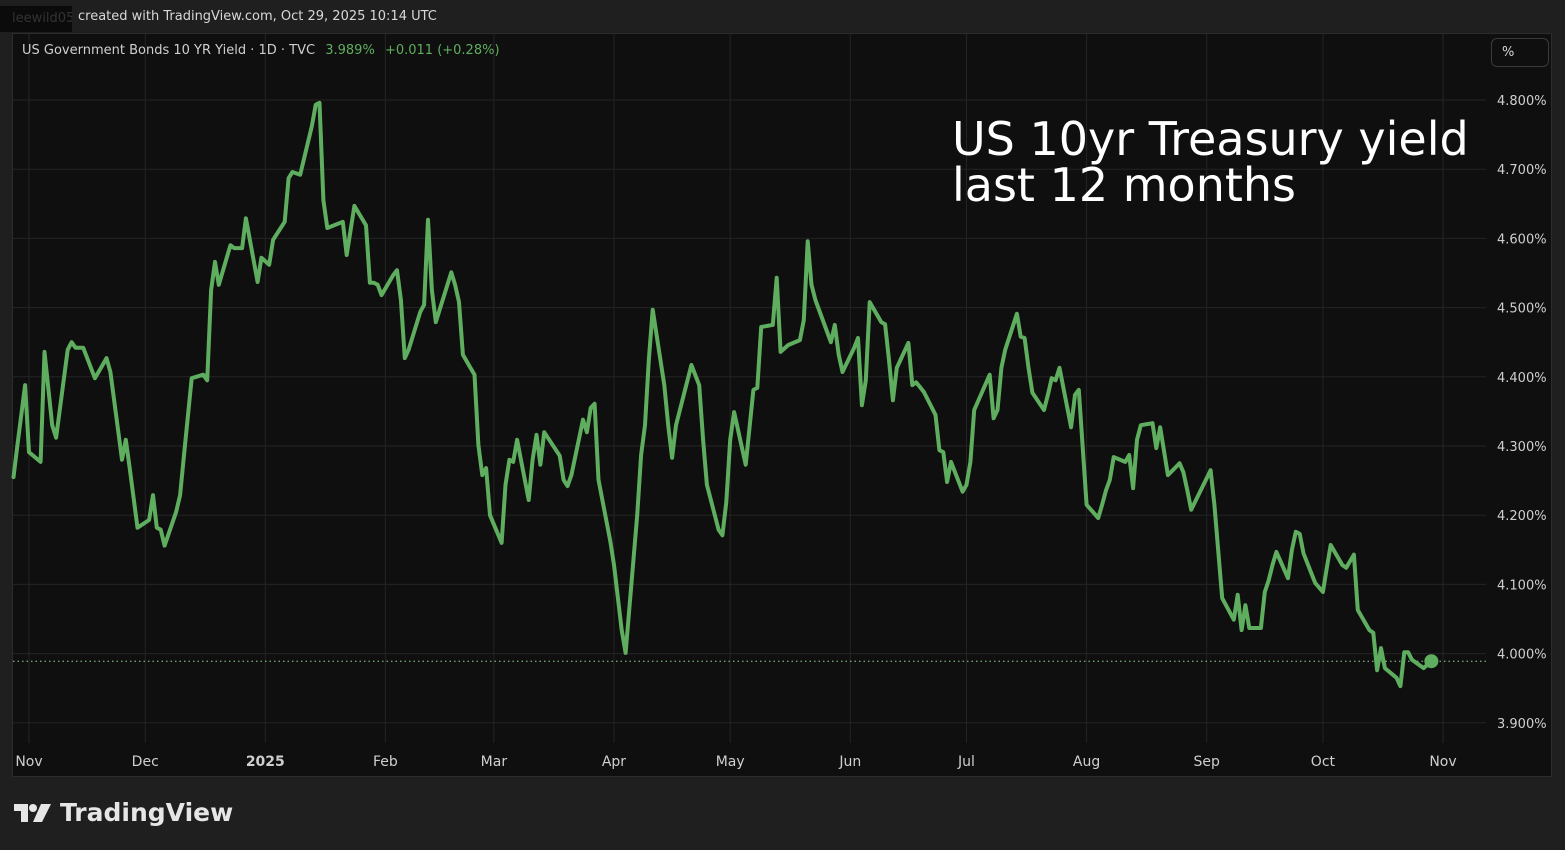  Describe the element at coordinates (1520, 52) in the screenshot. I see `unit-button: %` at that location.